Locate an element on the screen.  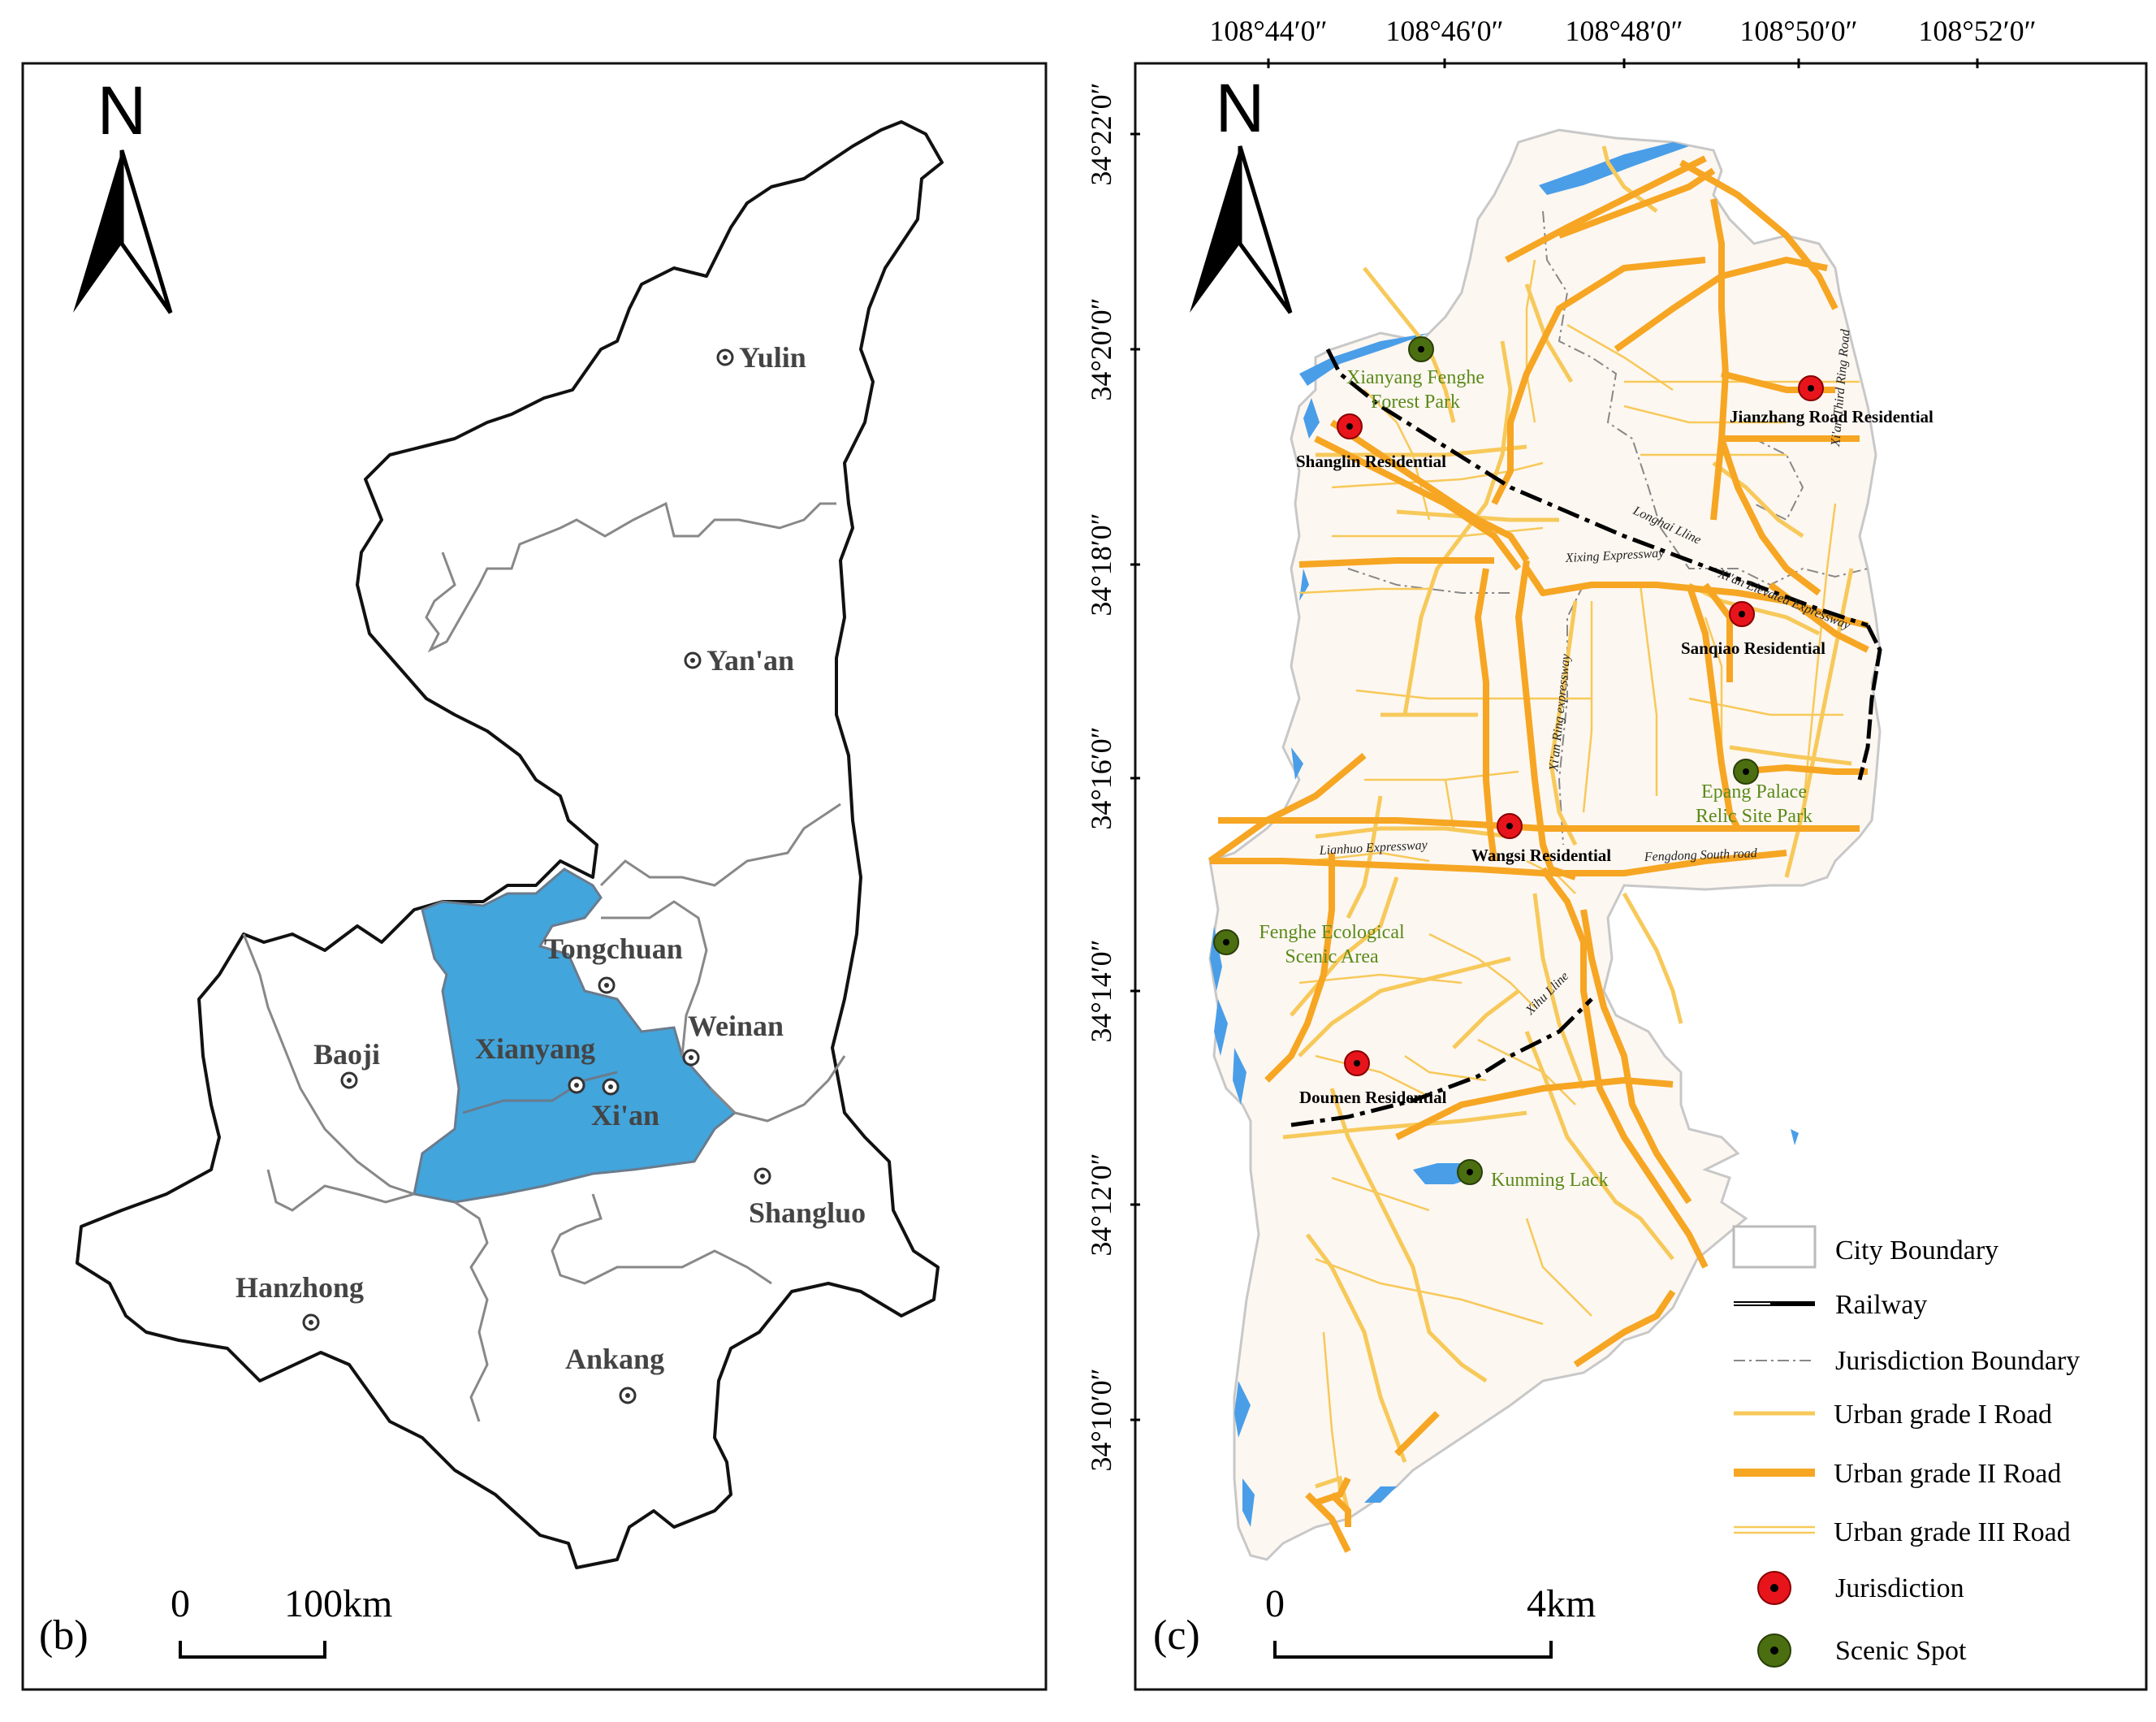
svg-text: Jurisdiction Boundary is located at coordinates (1957, 1361).